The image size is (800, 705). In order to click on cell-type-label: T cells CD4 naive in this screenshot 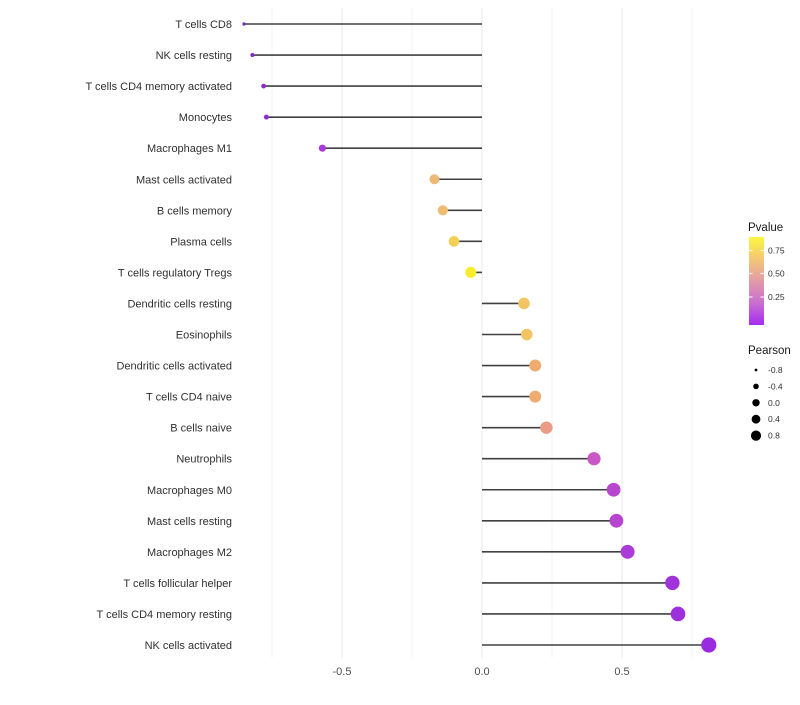, I will do `click(189, 398)`.